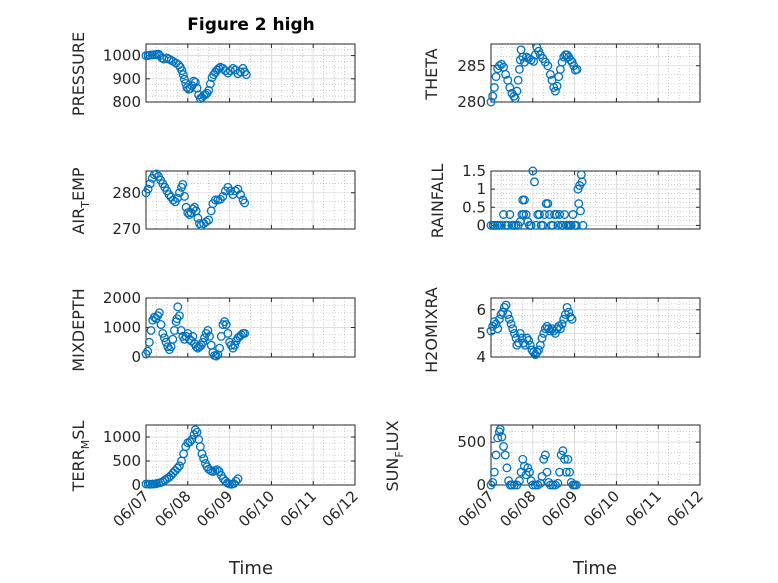  Describe the element at coordinates (595, 200) in the screenshot. I see `axes-box` at that location.